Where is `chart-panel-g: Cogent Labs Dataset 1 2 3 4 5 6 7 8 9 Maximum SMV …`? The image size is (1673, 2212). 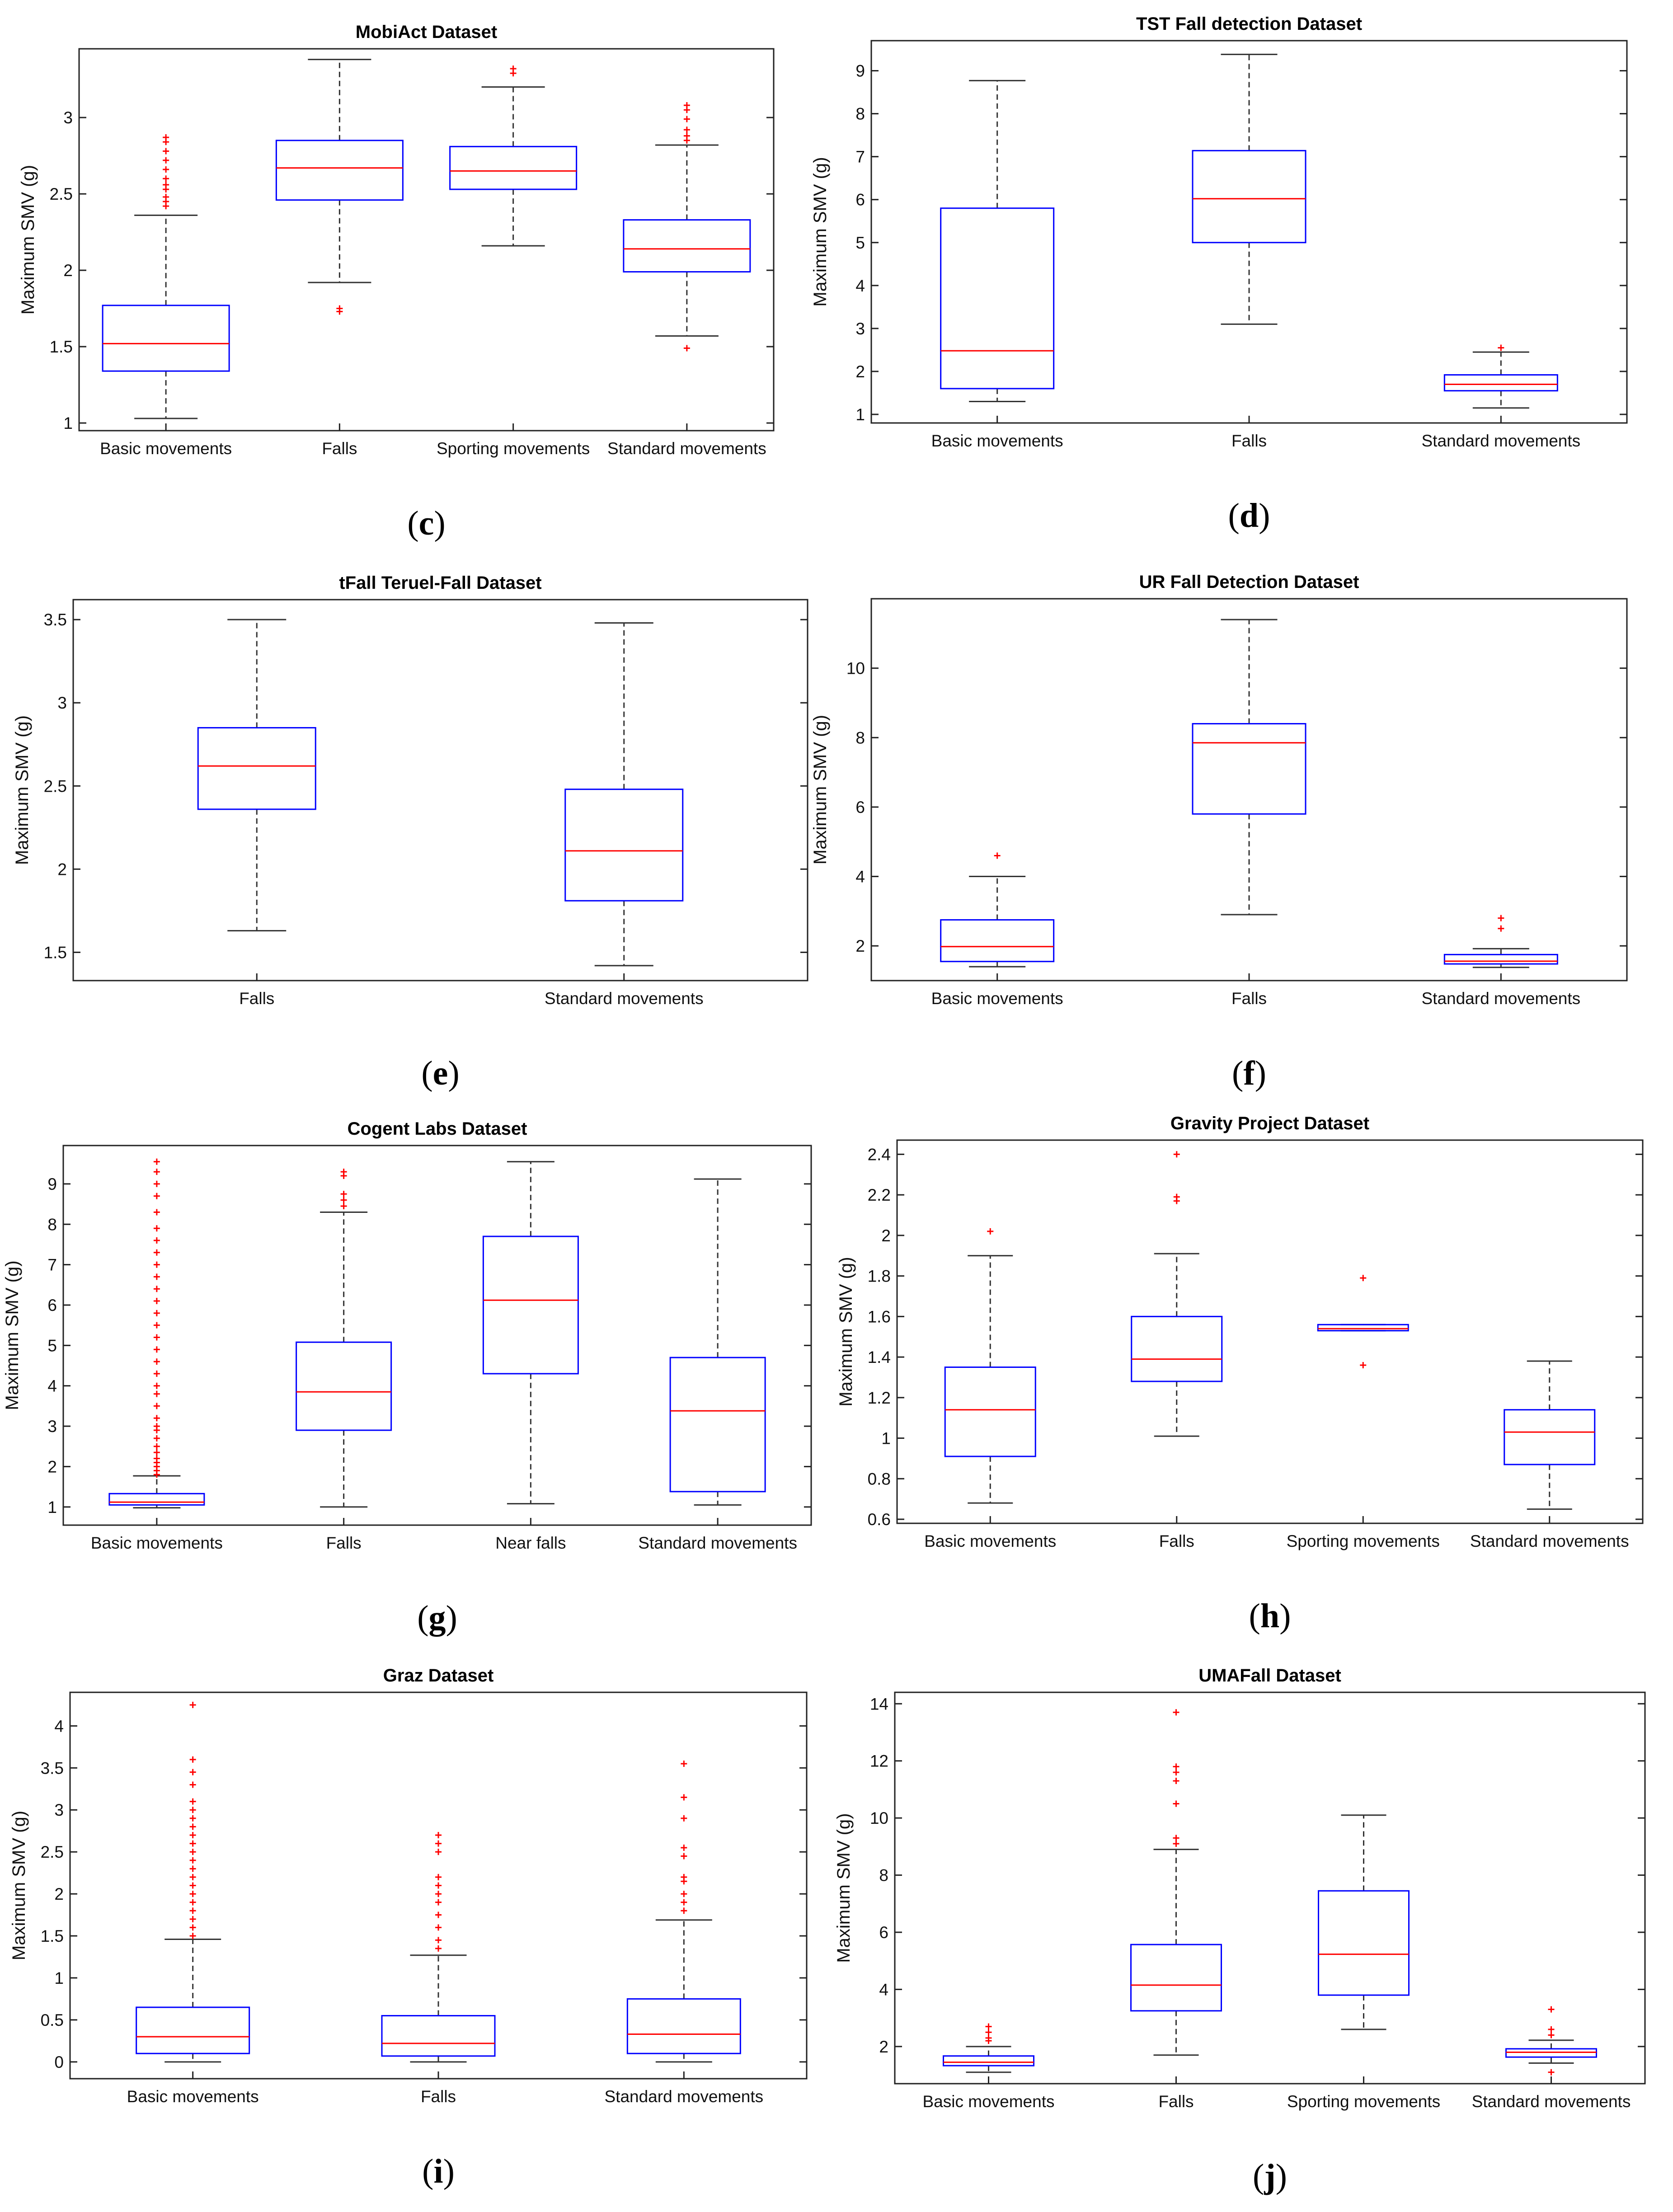
chart-panel-g: Cogent Labs Dataset 1 2 3 4 5 6 7 8 9 Maximum SMV … is located at coordinates (407, 1378).